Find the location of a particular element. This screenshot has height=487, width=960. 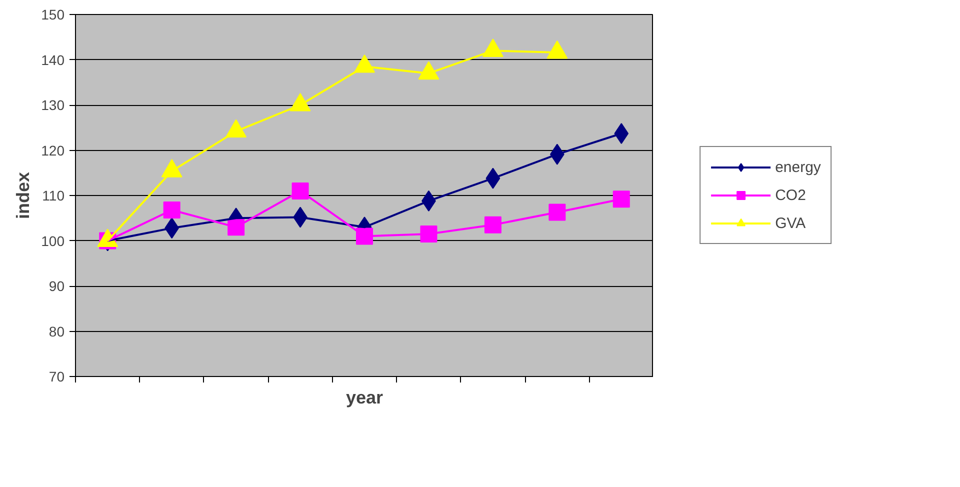

y-tick-label: 70 is located at coordinates (56, 376).